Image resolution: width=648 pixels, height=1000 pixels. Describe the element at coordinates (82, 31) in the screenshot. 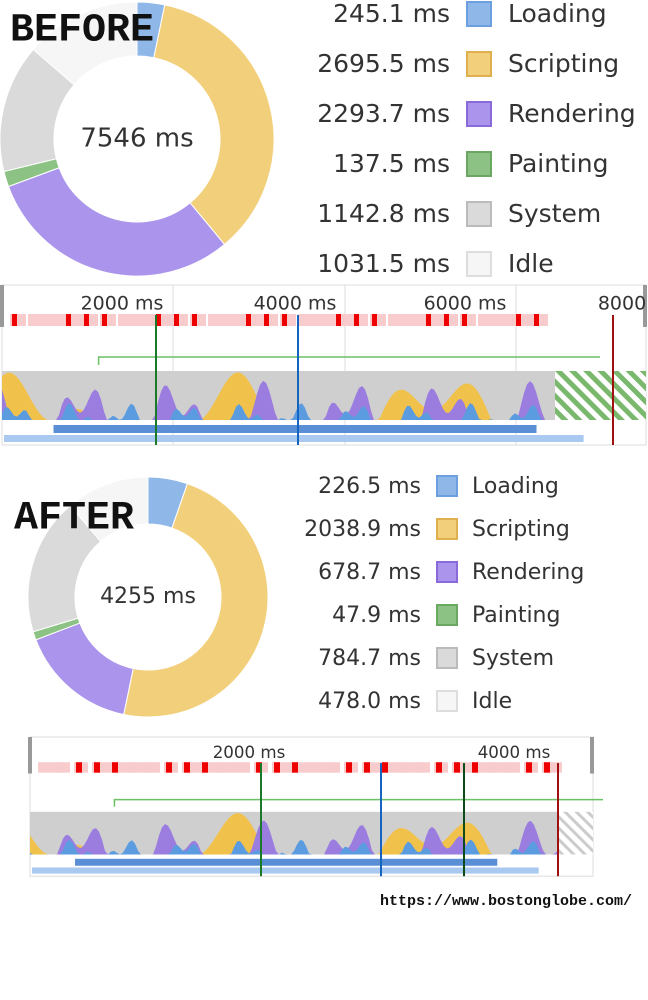

I see `heading: BEFORE` at that location.